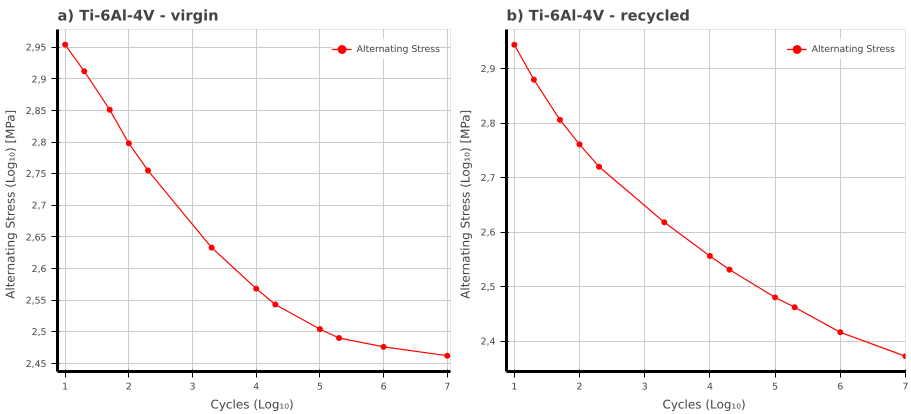  Describe the element at coordinates (138, 16) in the screenshot. I see `chart-title: a) Ti-6Al-4V - virgin` at that location.